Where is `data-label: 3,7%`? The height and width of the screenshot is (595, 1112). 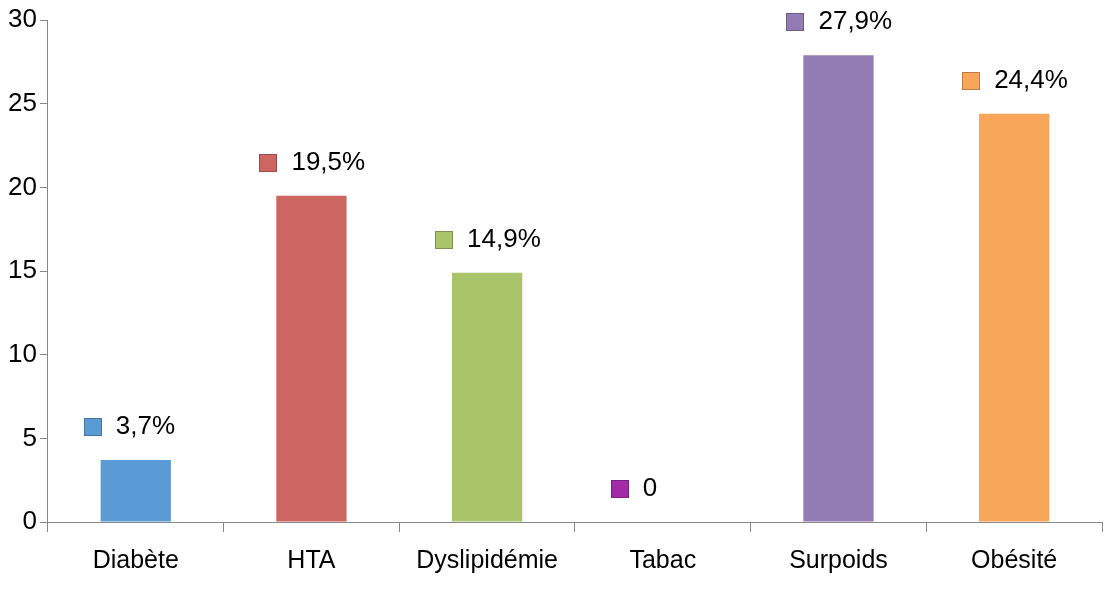
data-label: 3,7% is located at coordinates (145, 425).